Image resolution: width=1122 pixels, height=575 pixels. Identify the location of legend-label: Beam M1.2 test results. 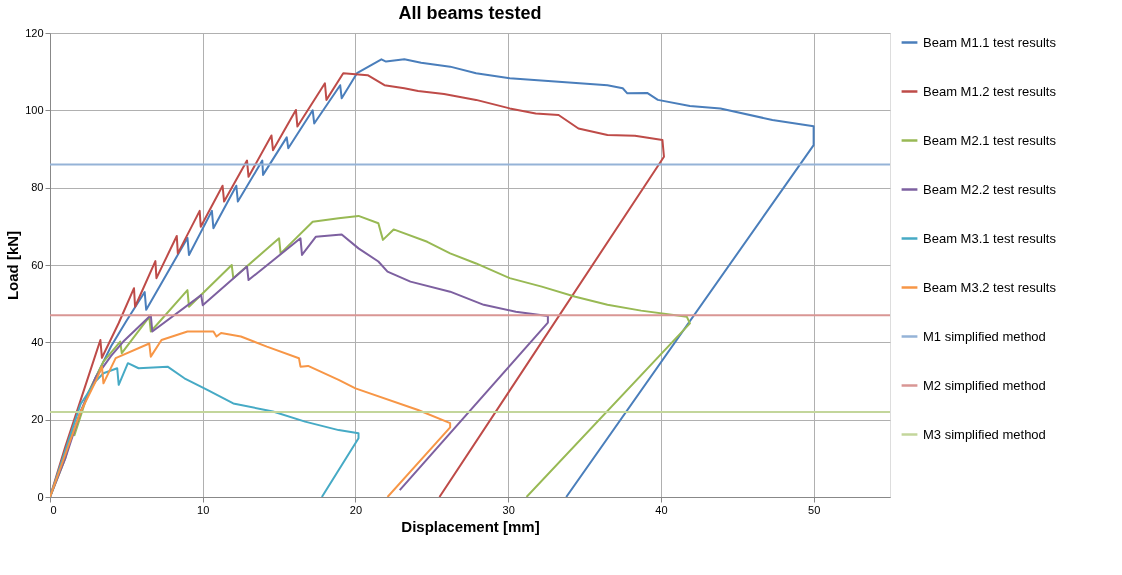
(990, 91).